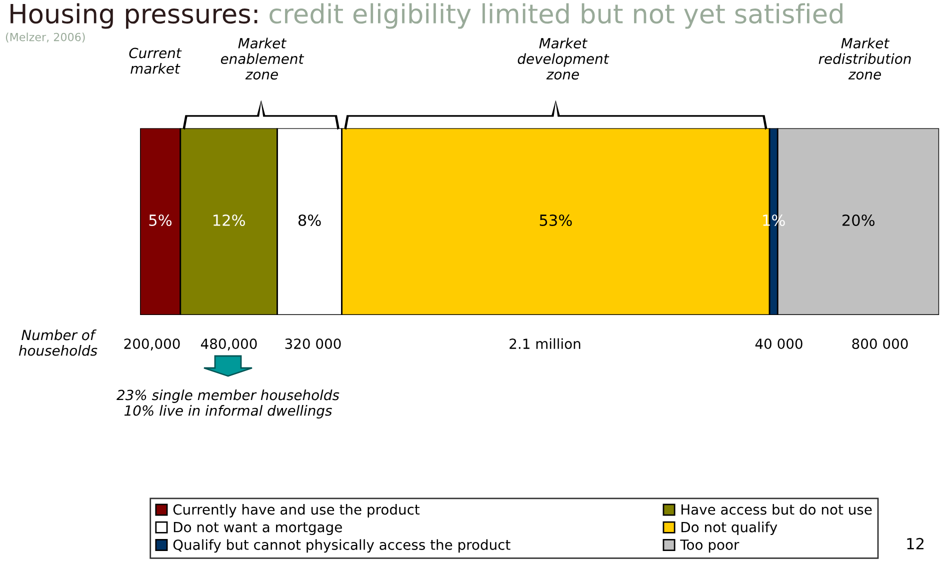 This screenshot has width=940, height=561. What do you see at coordinates (778, 344) in the screenshot?
I see `text: 40 000` at bounding box center [778, 344].